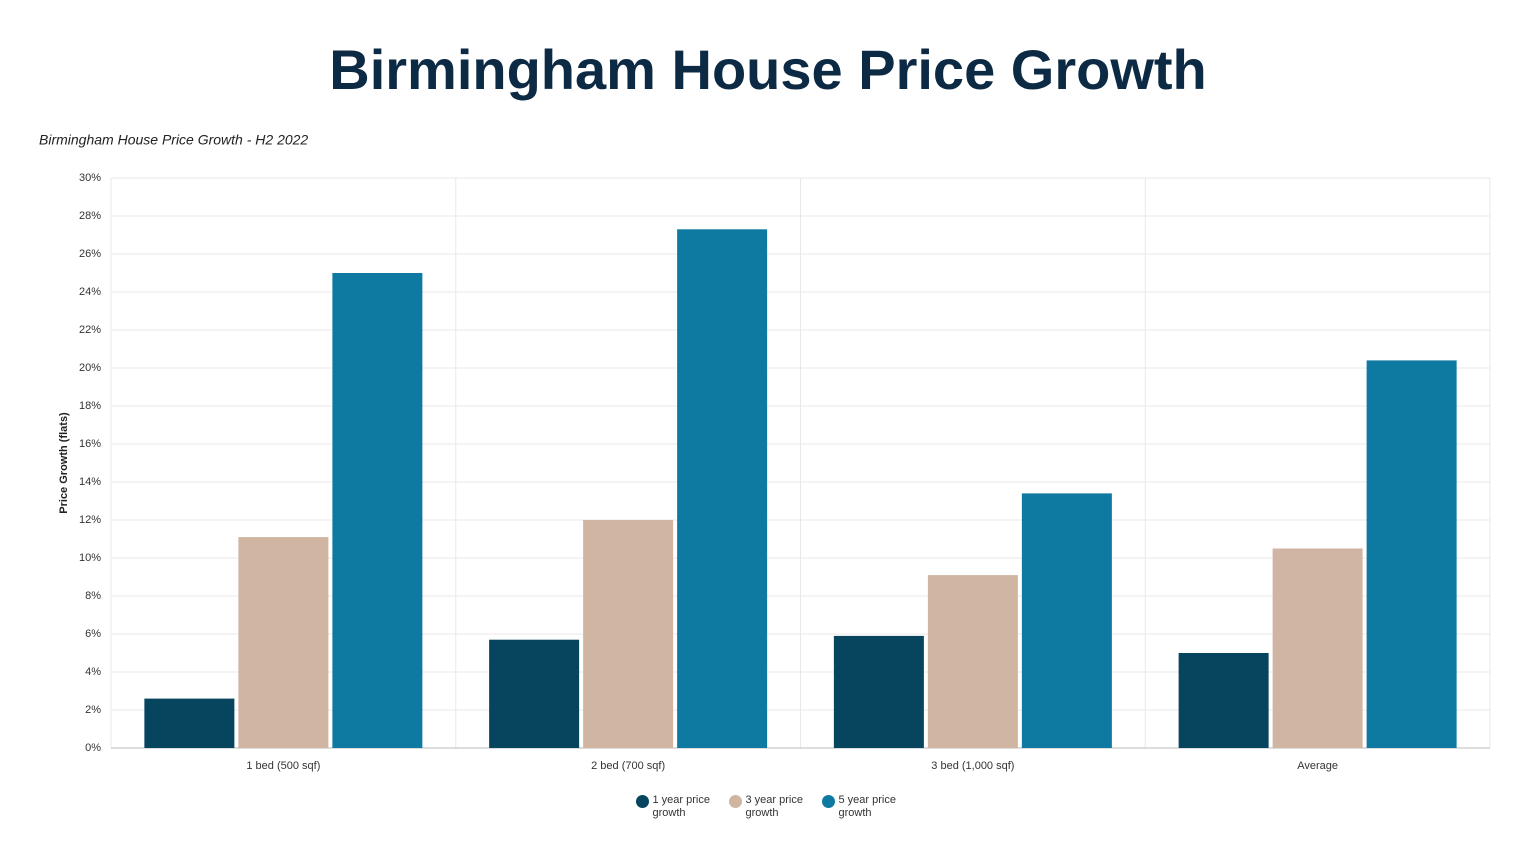  What do you see at coordinates (93, 710) in the screenshot?
I see `y-tick-label: 2%` at bounding box center [93, 710].